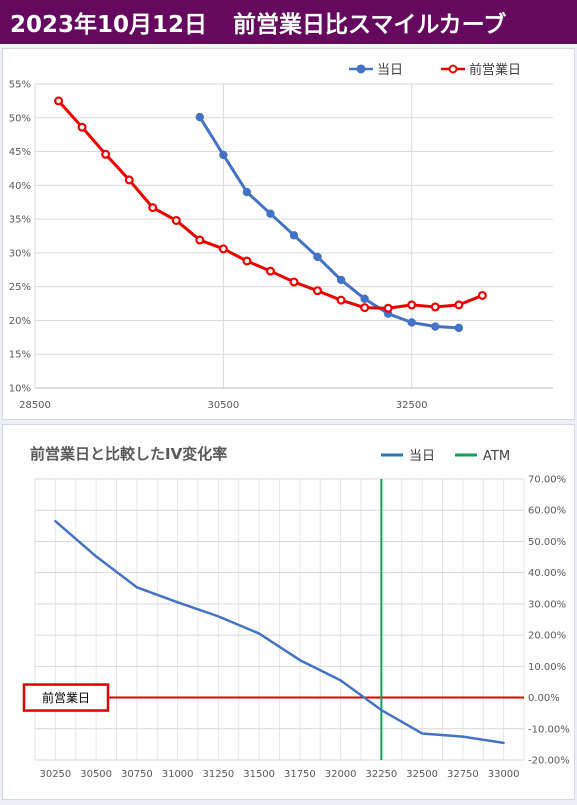 The image size is (577, 805). What do you see at coordinates (259, 774) in the screenshot?
I see `x-tick-label: 31500` at bounding box center [259, 774].